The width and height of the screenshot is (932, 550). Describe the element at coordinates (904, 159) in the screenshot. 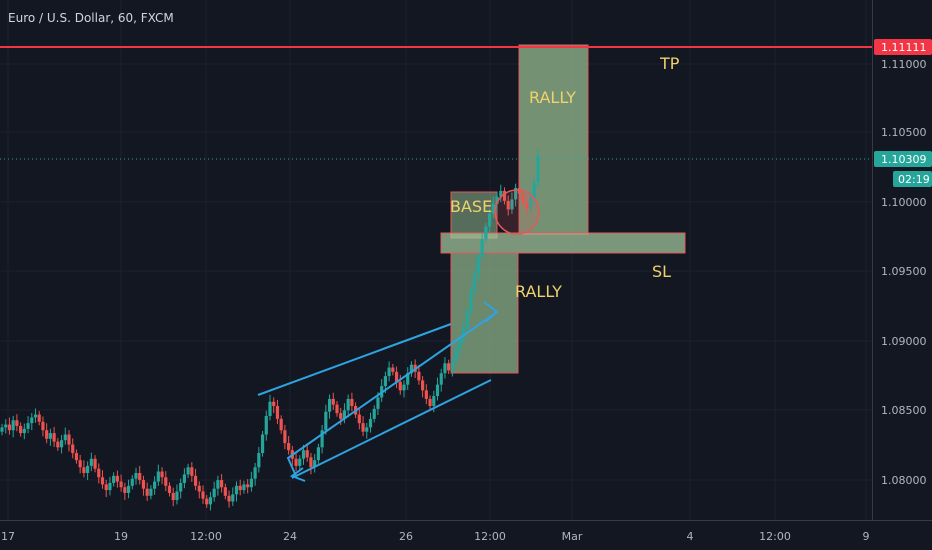

I see `current-price-label: 1.10309` at that location.